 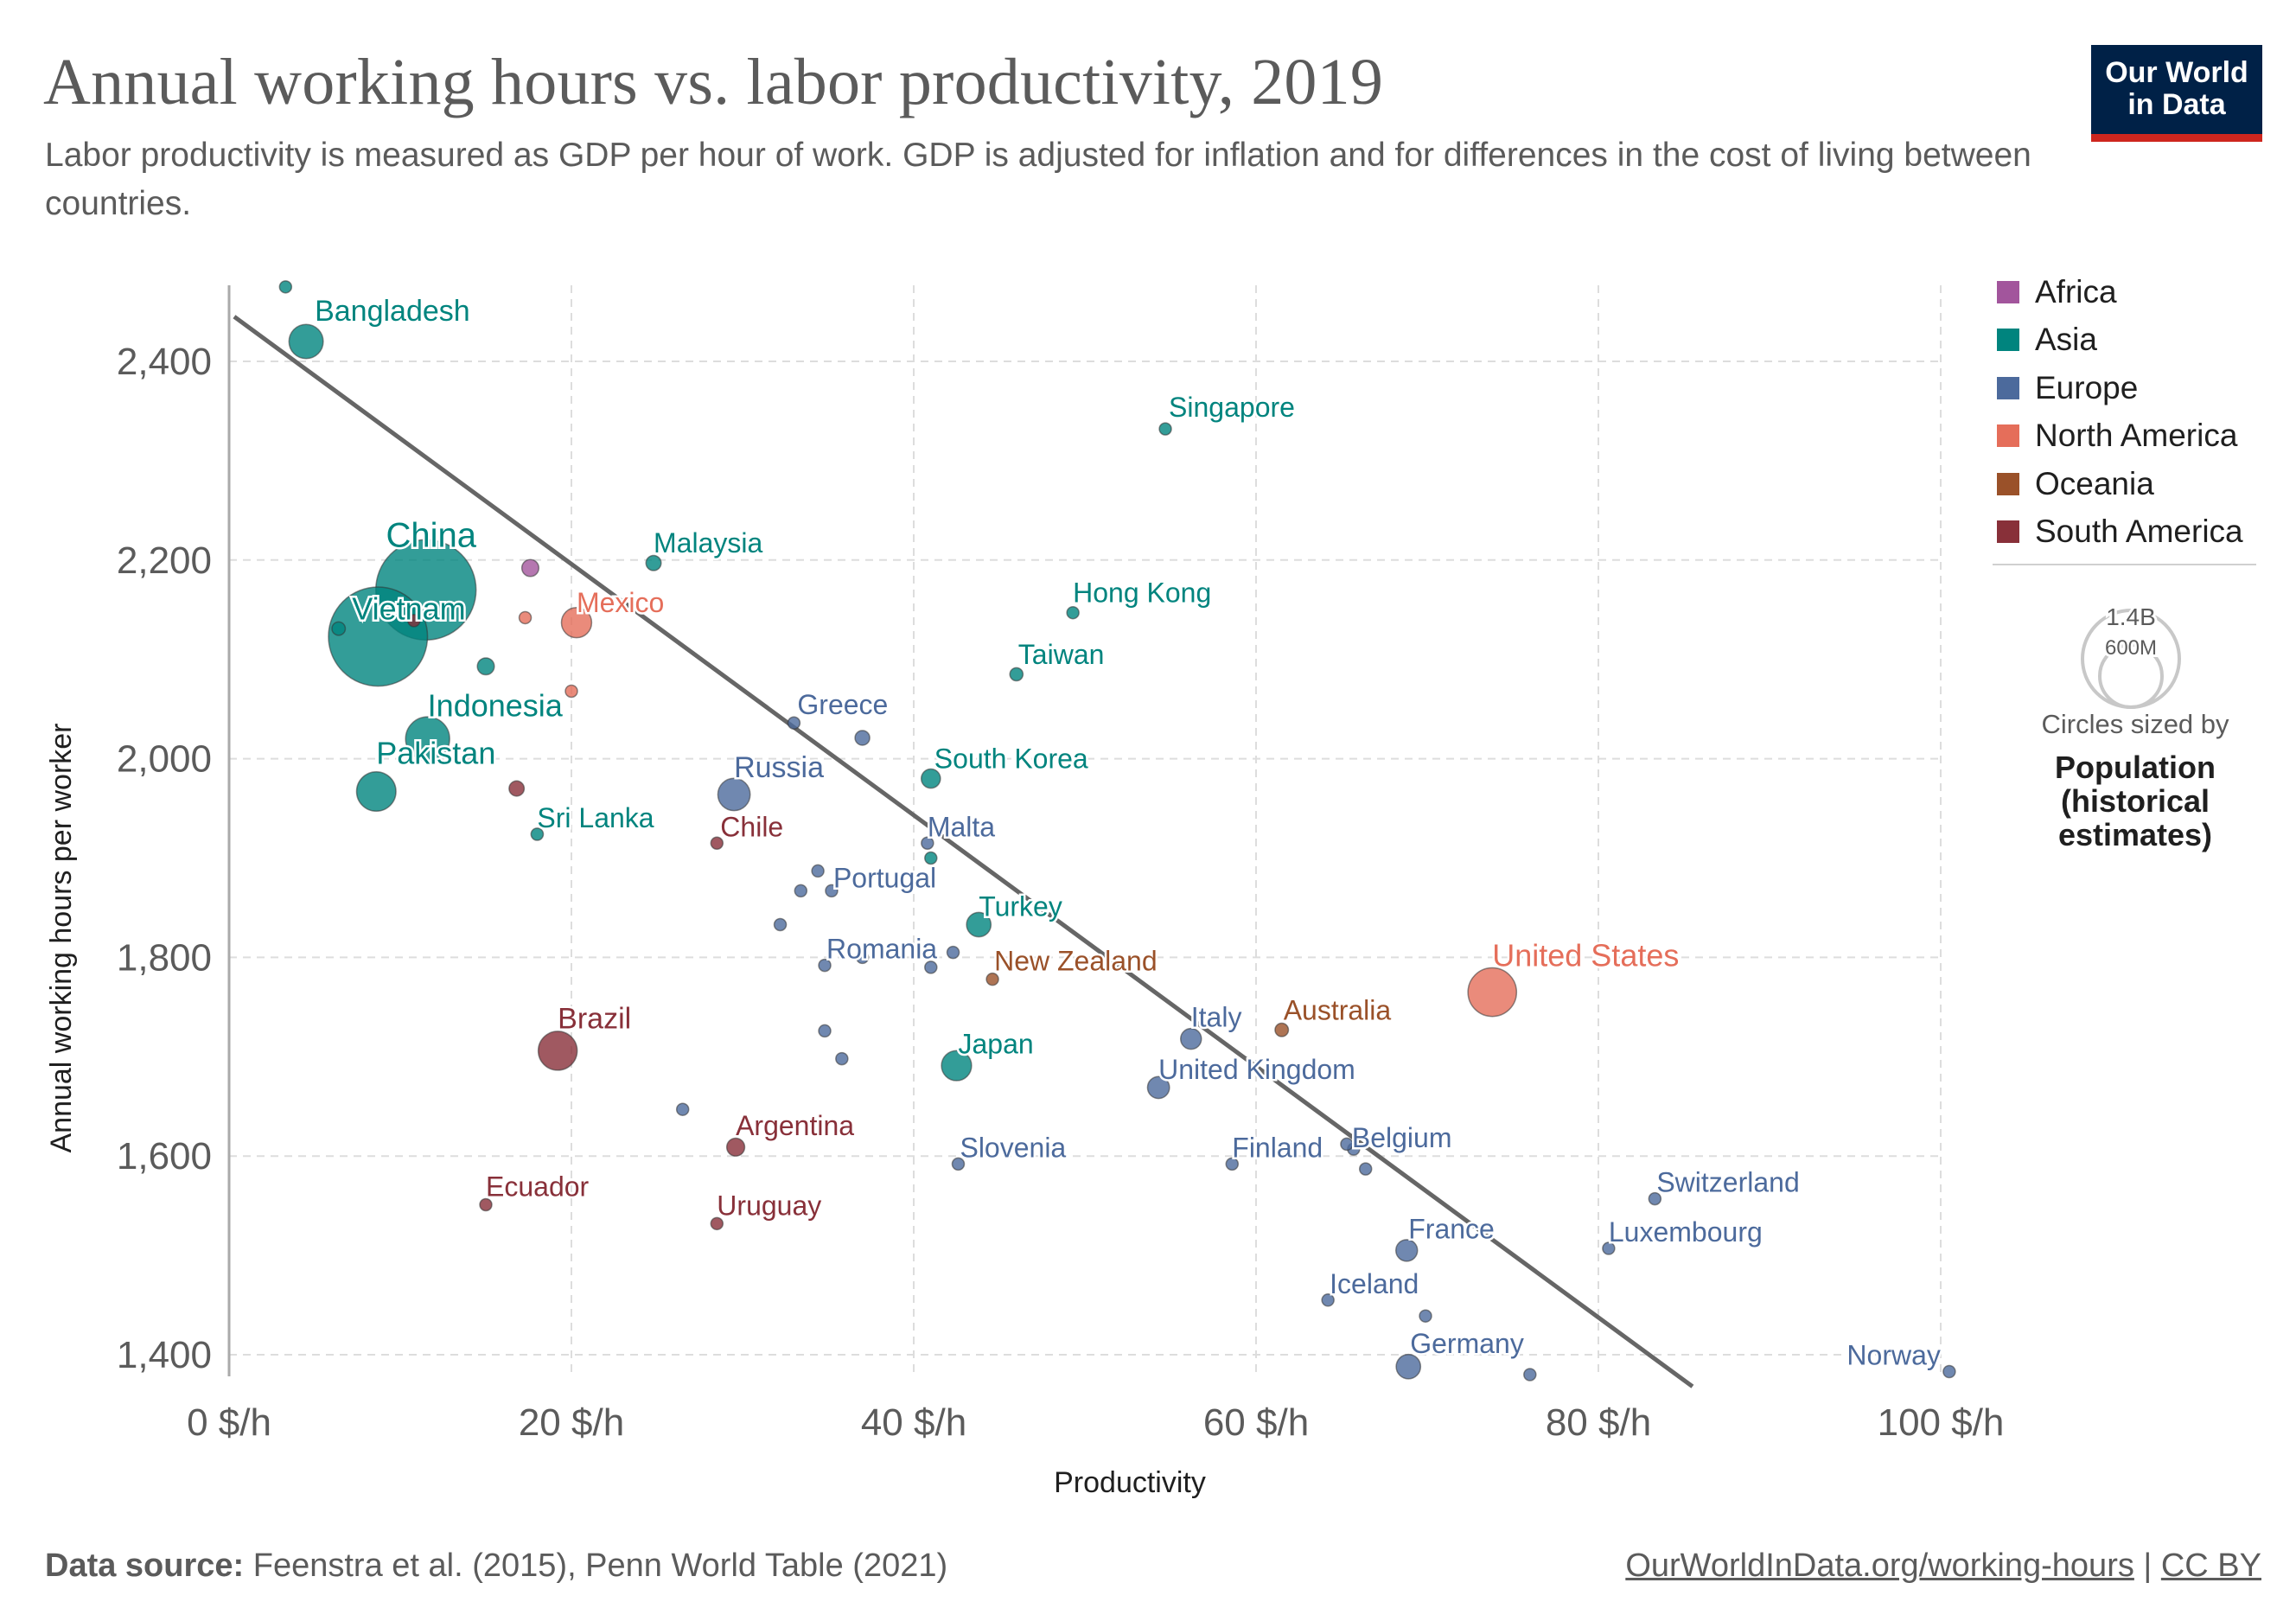 I want to click on point-bangladesh, so click(x=306, y=341).